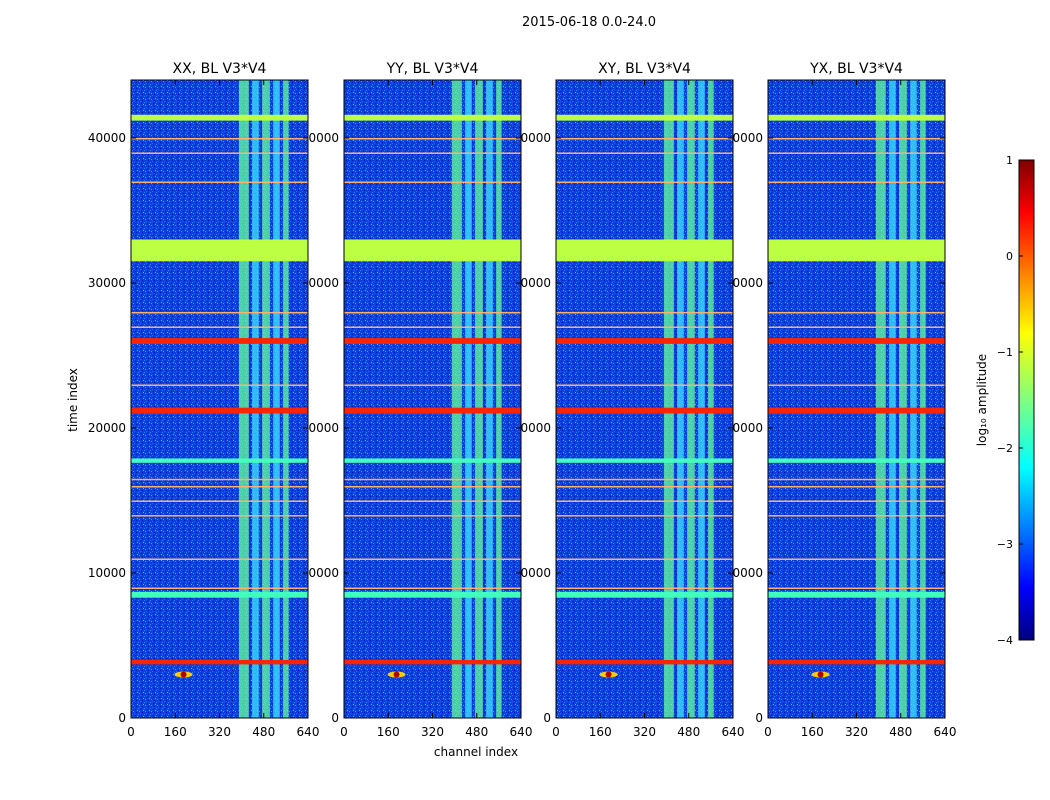  I want to click on x-tick-label: 320, so click(432, 732).